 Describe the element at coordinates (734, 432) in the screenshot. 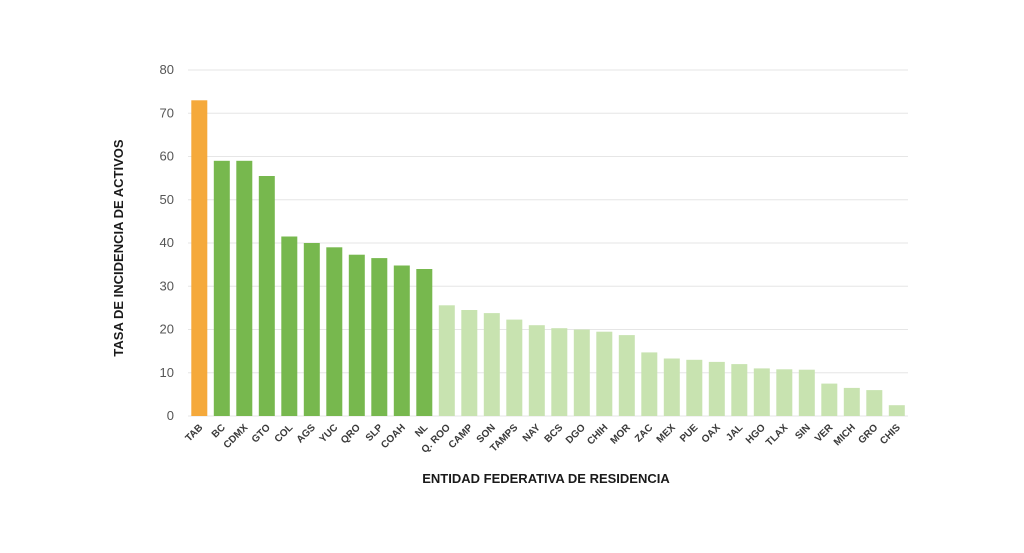

I see `x-tick-label: JAL` at that location.